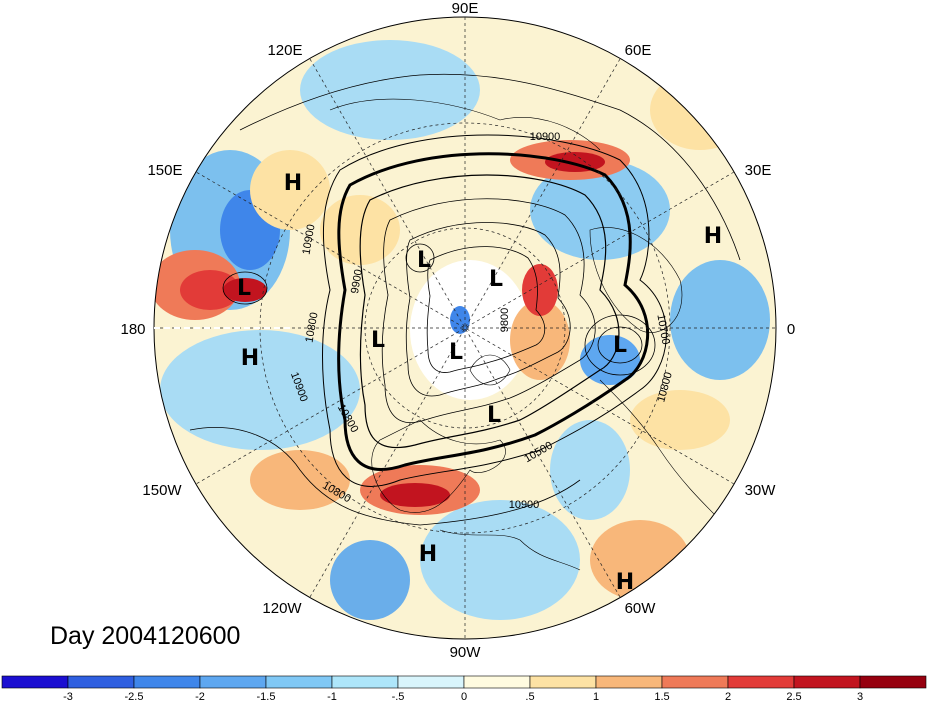 The height and width of the screenshot is (702, 928). Describe the element at coordinates (860, 696) in the screenshot. I see `colorbar-tick-label: 3` at that location.